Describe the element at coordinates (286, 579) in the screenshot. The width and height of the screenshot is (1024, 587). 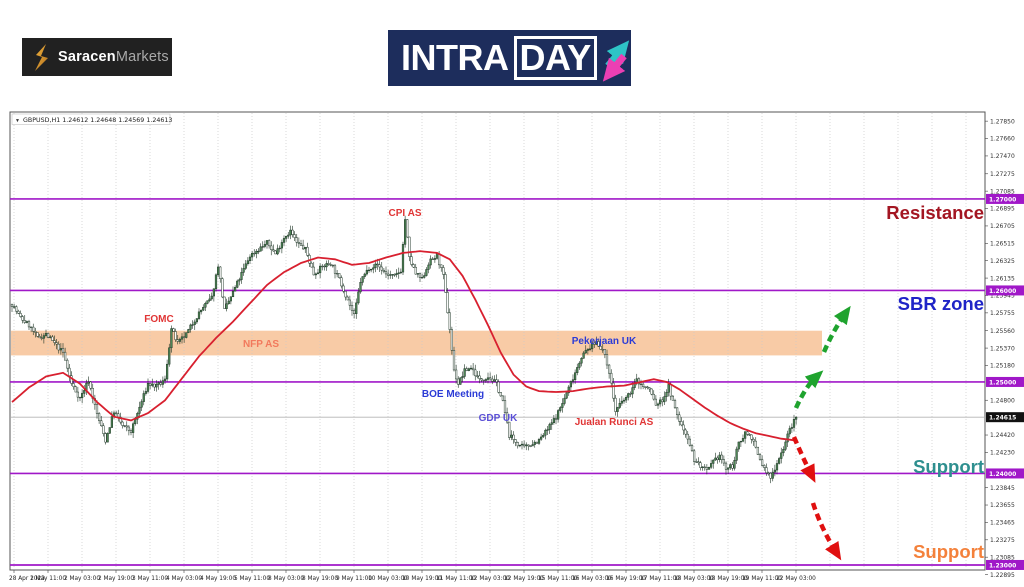
I see `svg-text: 8 May 03:00` at that location.